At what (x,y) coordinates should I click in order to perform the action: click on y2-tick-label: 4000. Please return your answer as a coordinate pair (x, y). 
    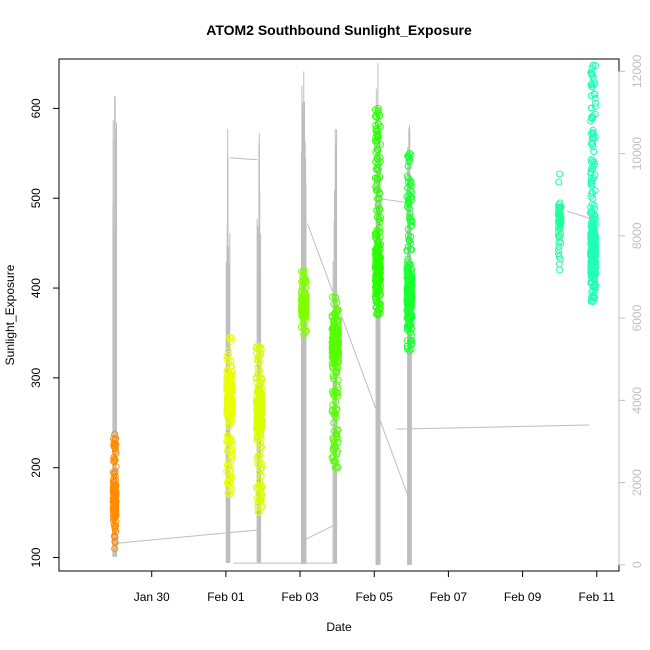
    Looking at the image, I should click on (637, 400).